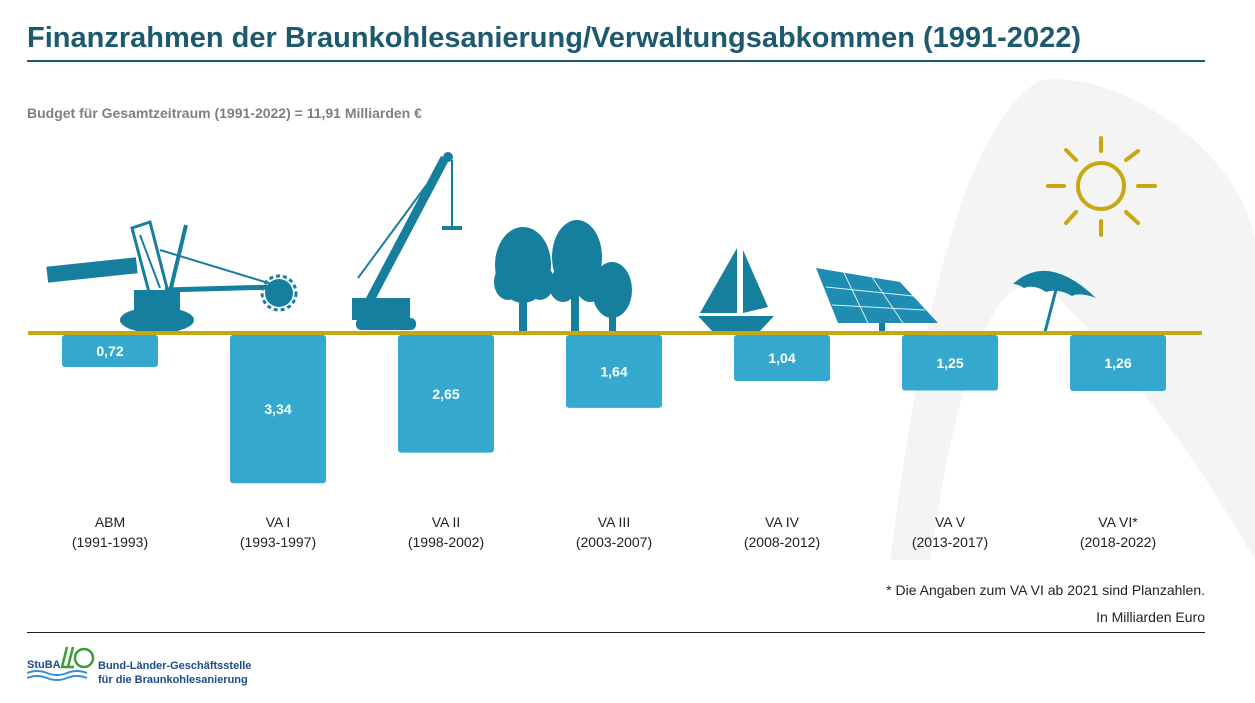  What do you see at coordinates (110, 542) in the screenshot?
I see `category-period-0: (1991-1993)` at bounding box center [110, 542].